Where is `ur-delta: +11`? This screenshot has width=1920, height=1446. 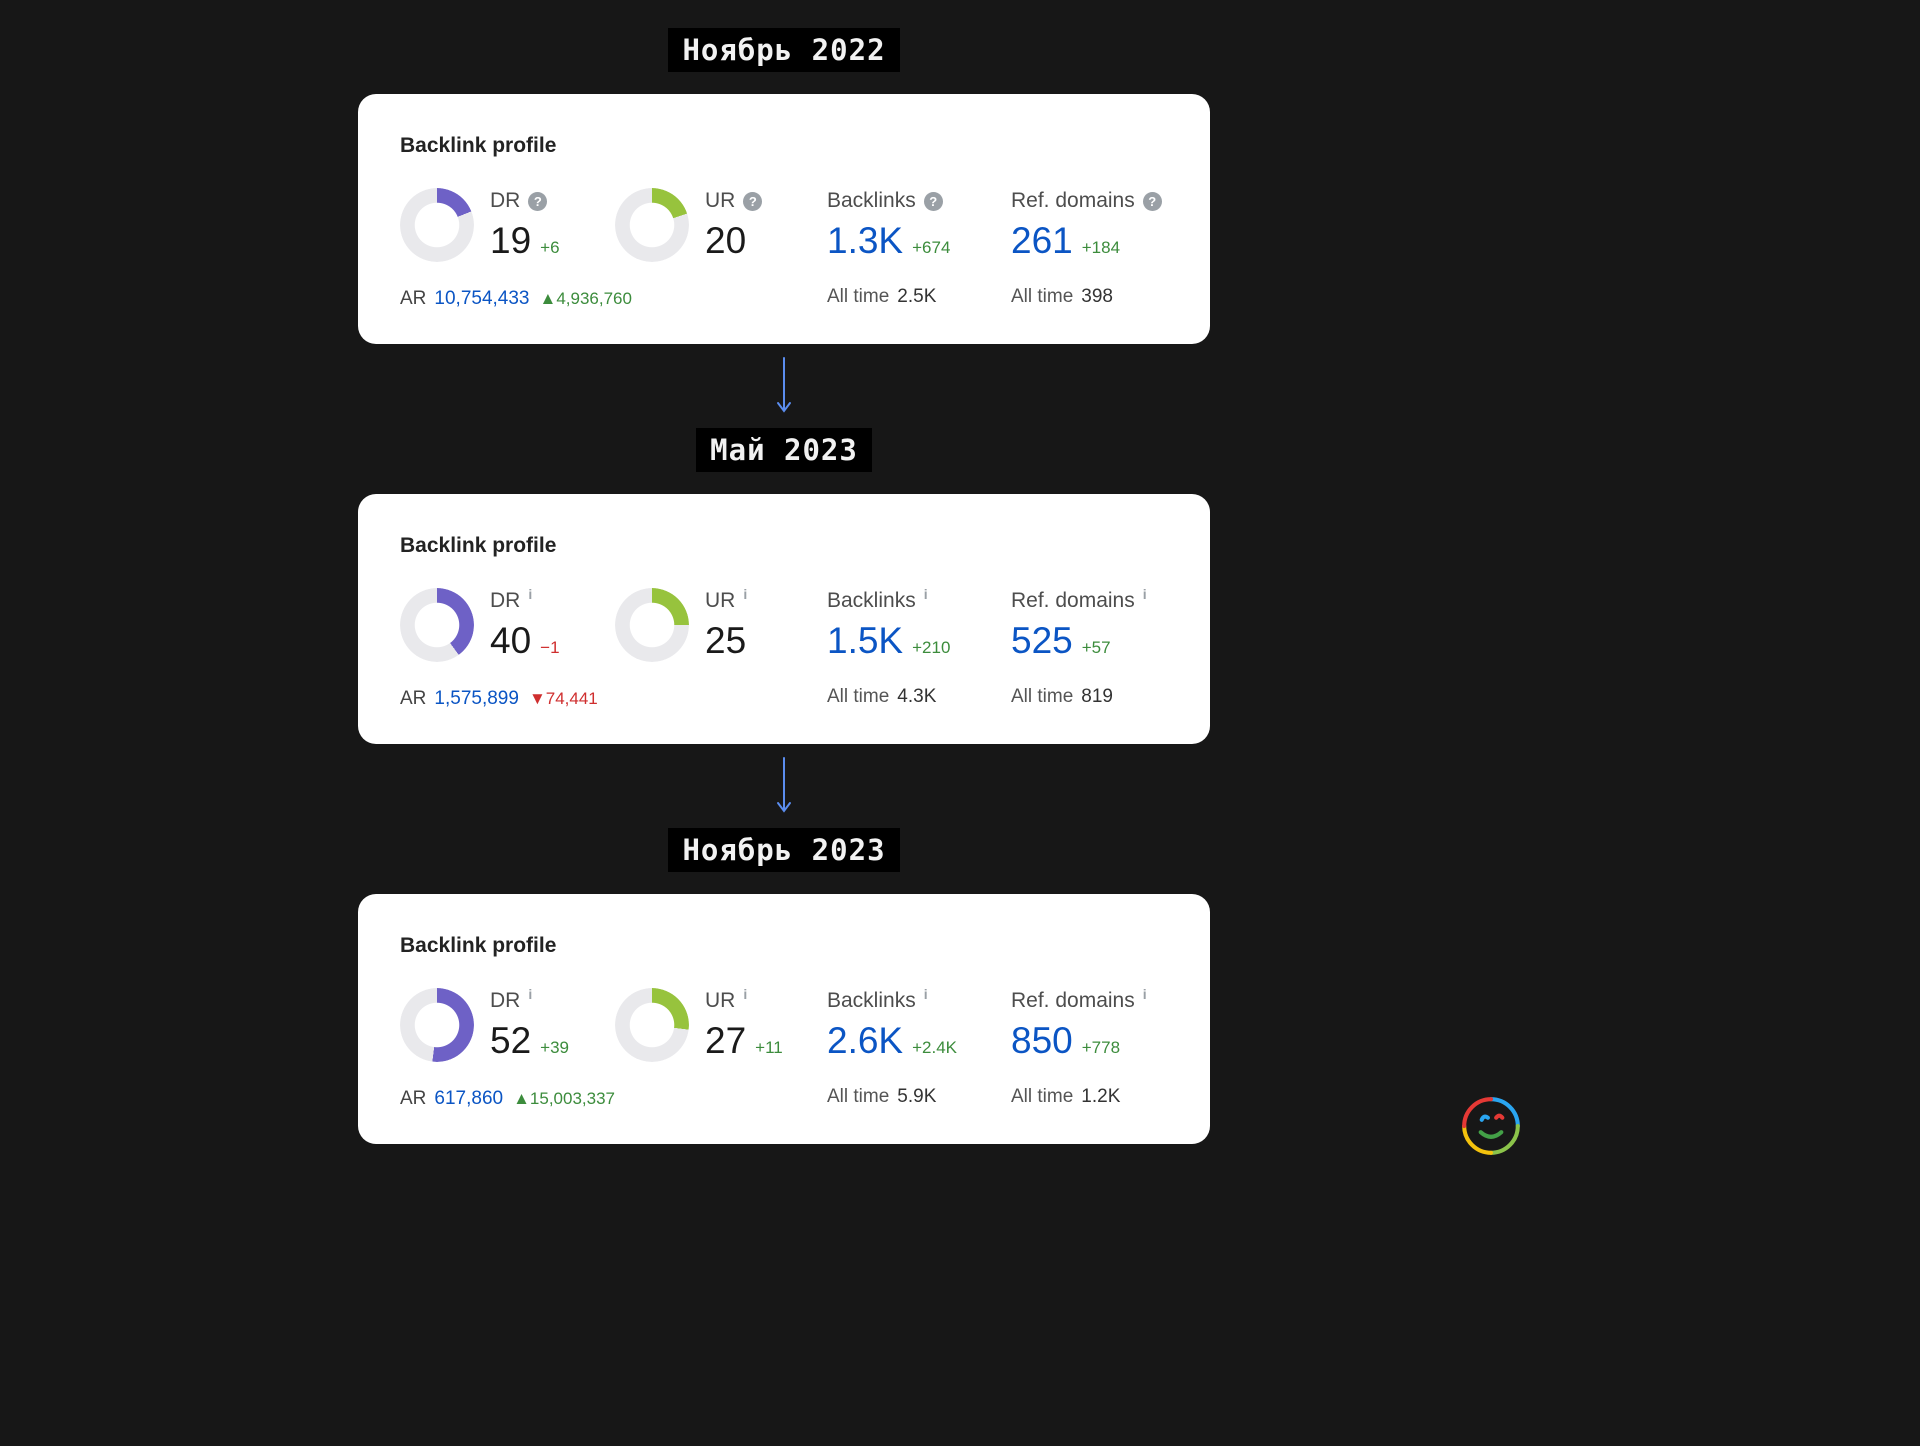 ur-delta: +11 is located at coordinates (769, 1047).